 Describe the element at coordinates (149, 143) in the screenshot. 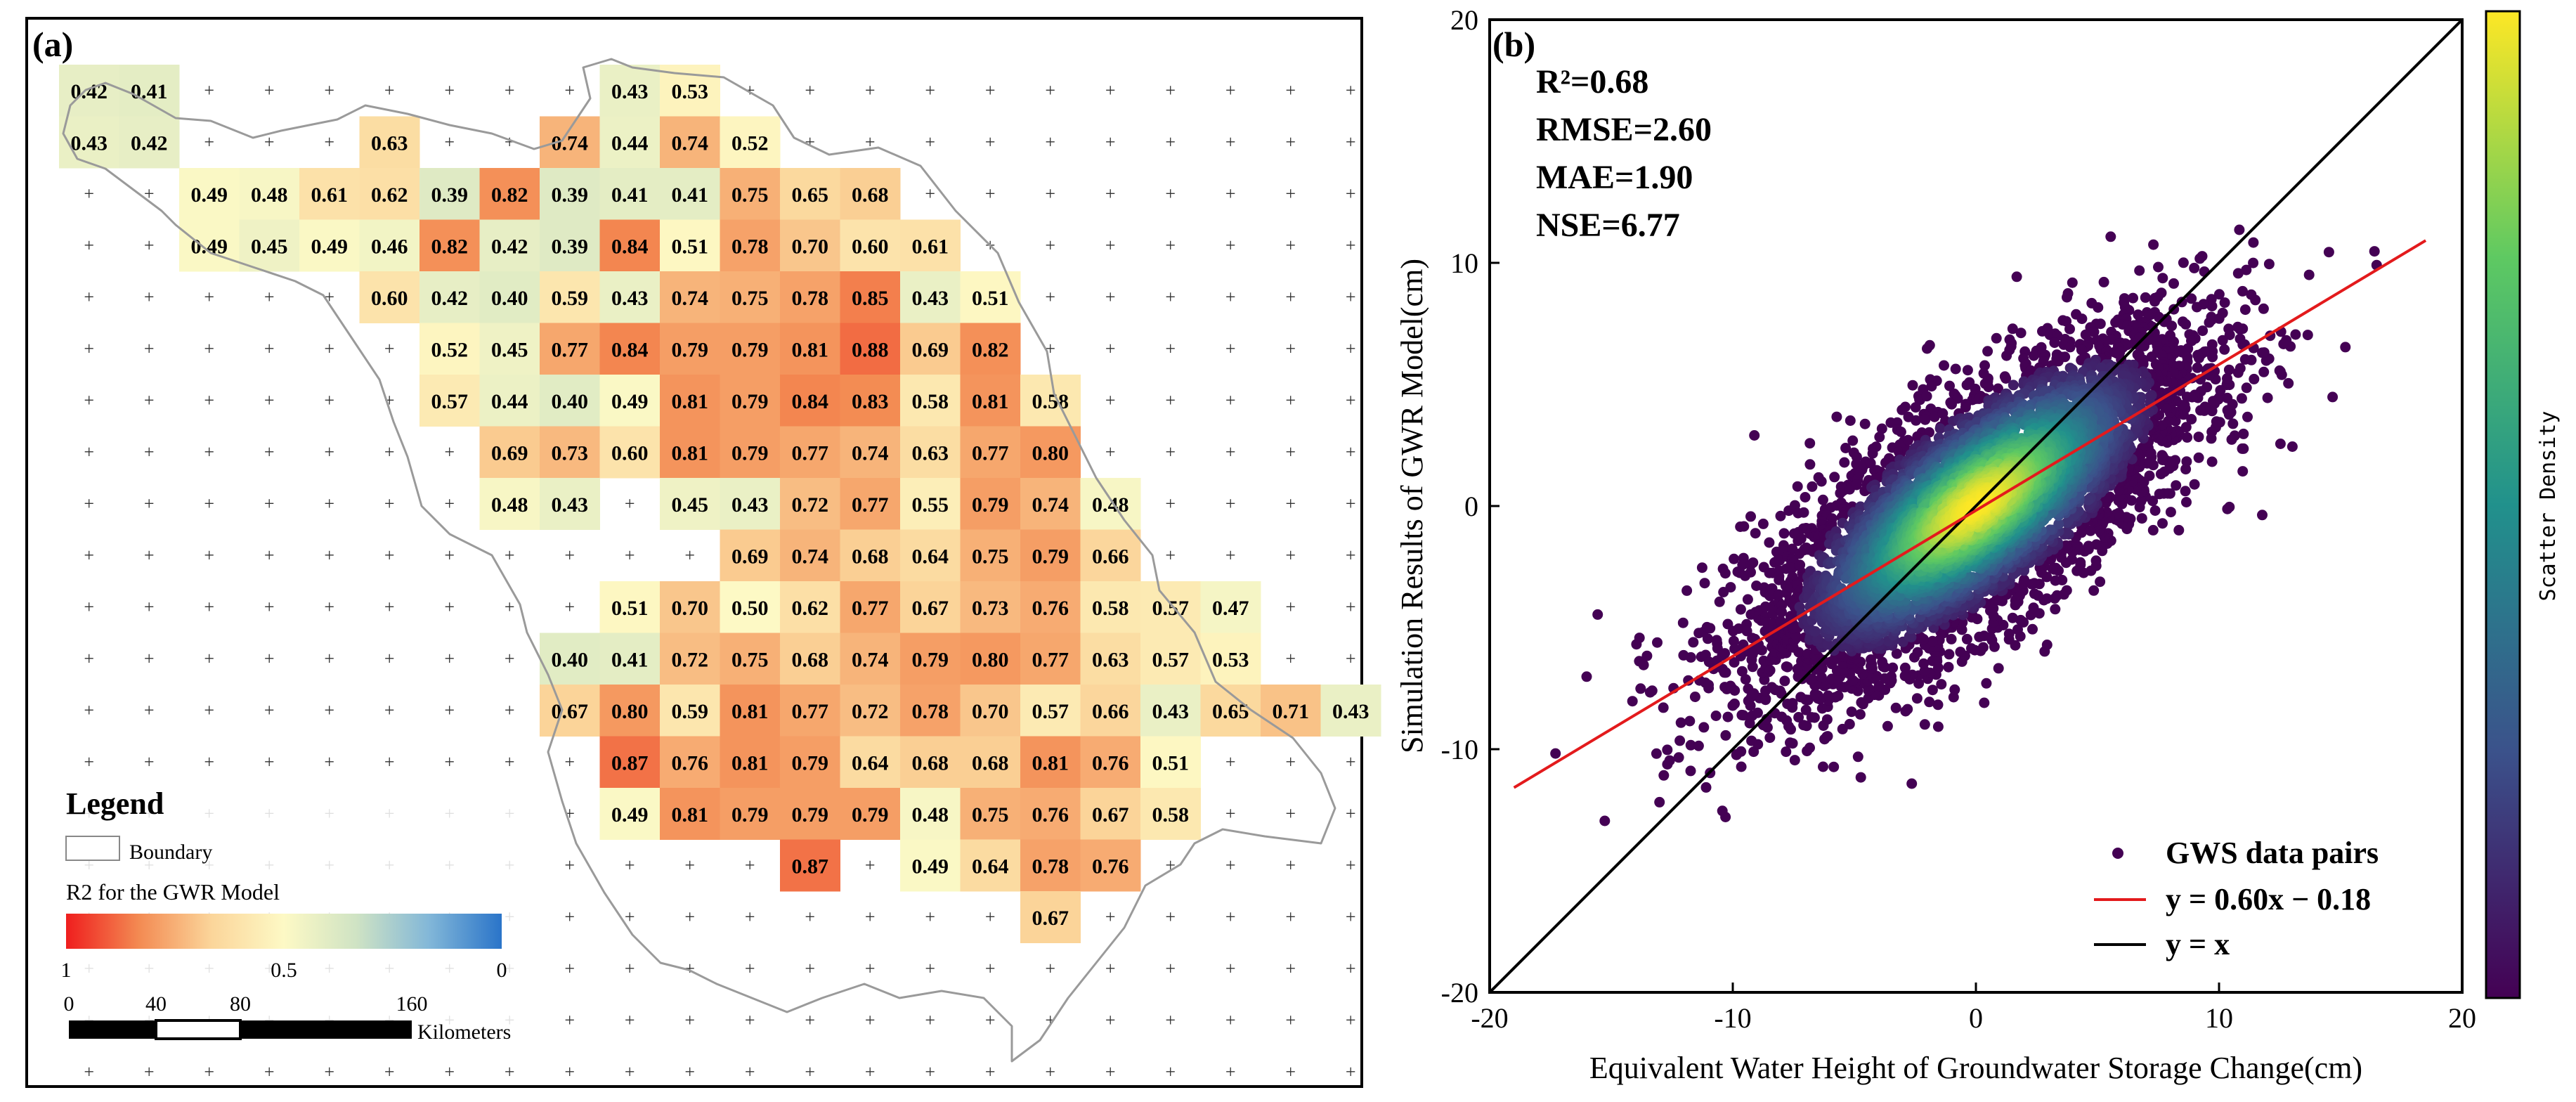

I see `r2-cell-label: 0.42` at that location.